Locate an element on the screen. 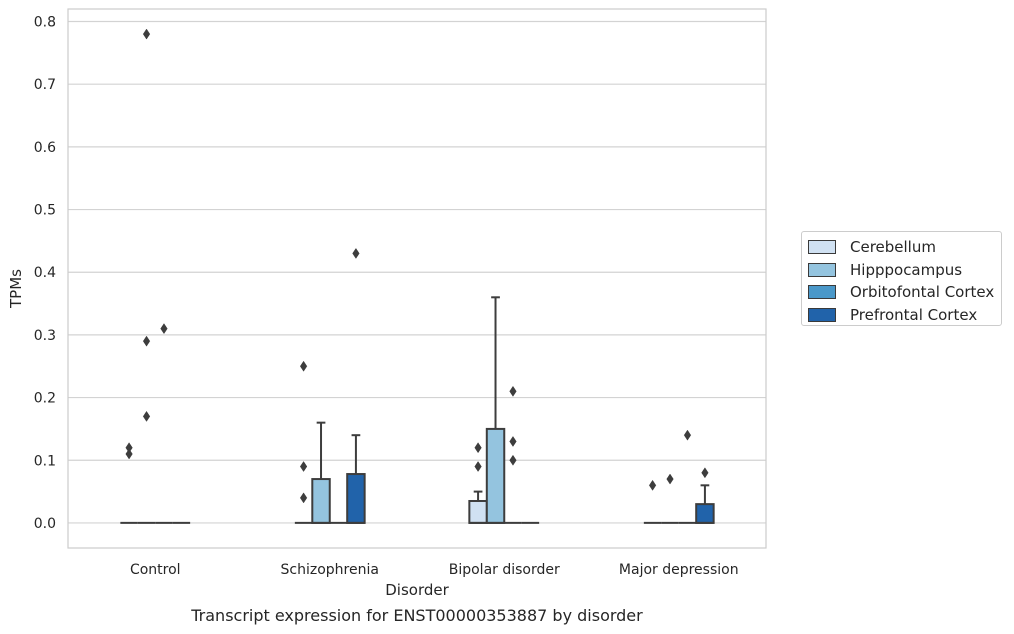 The width and height of the screenshot is (1014, 634). legend-label: Orbitofontal Cortex is located at coordinates (922, 292).